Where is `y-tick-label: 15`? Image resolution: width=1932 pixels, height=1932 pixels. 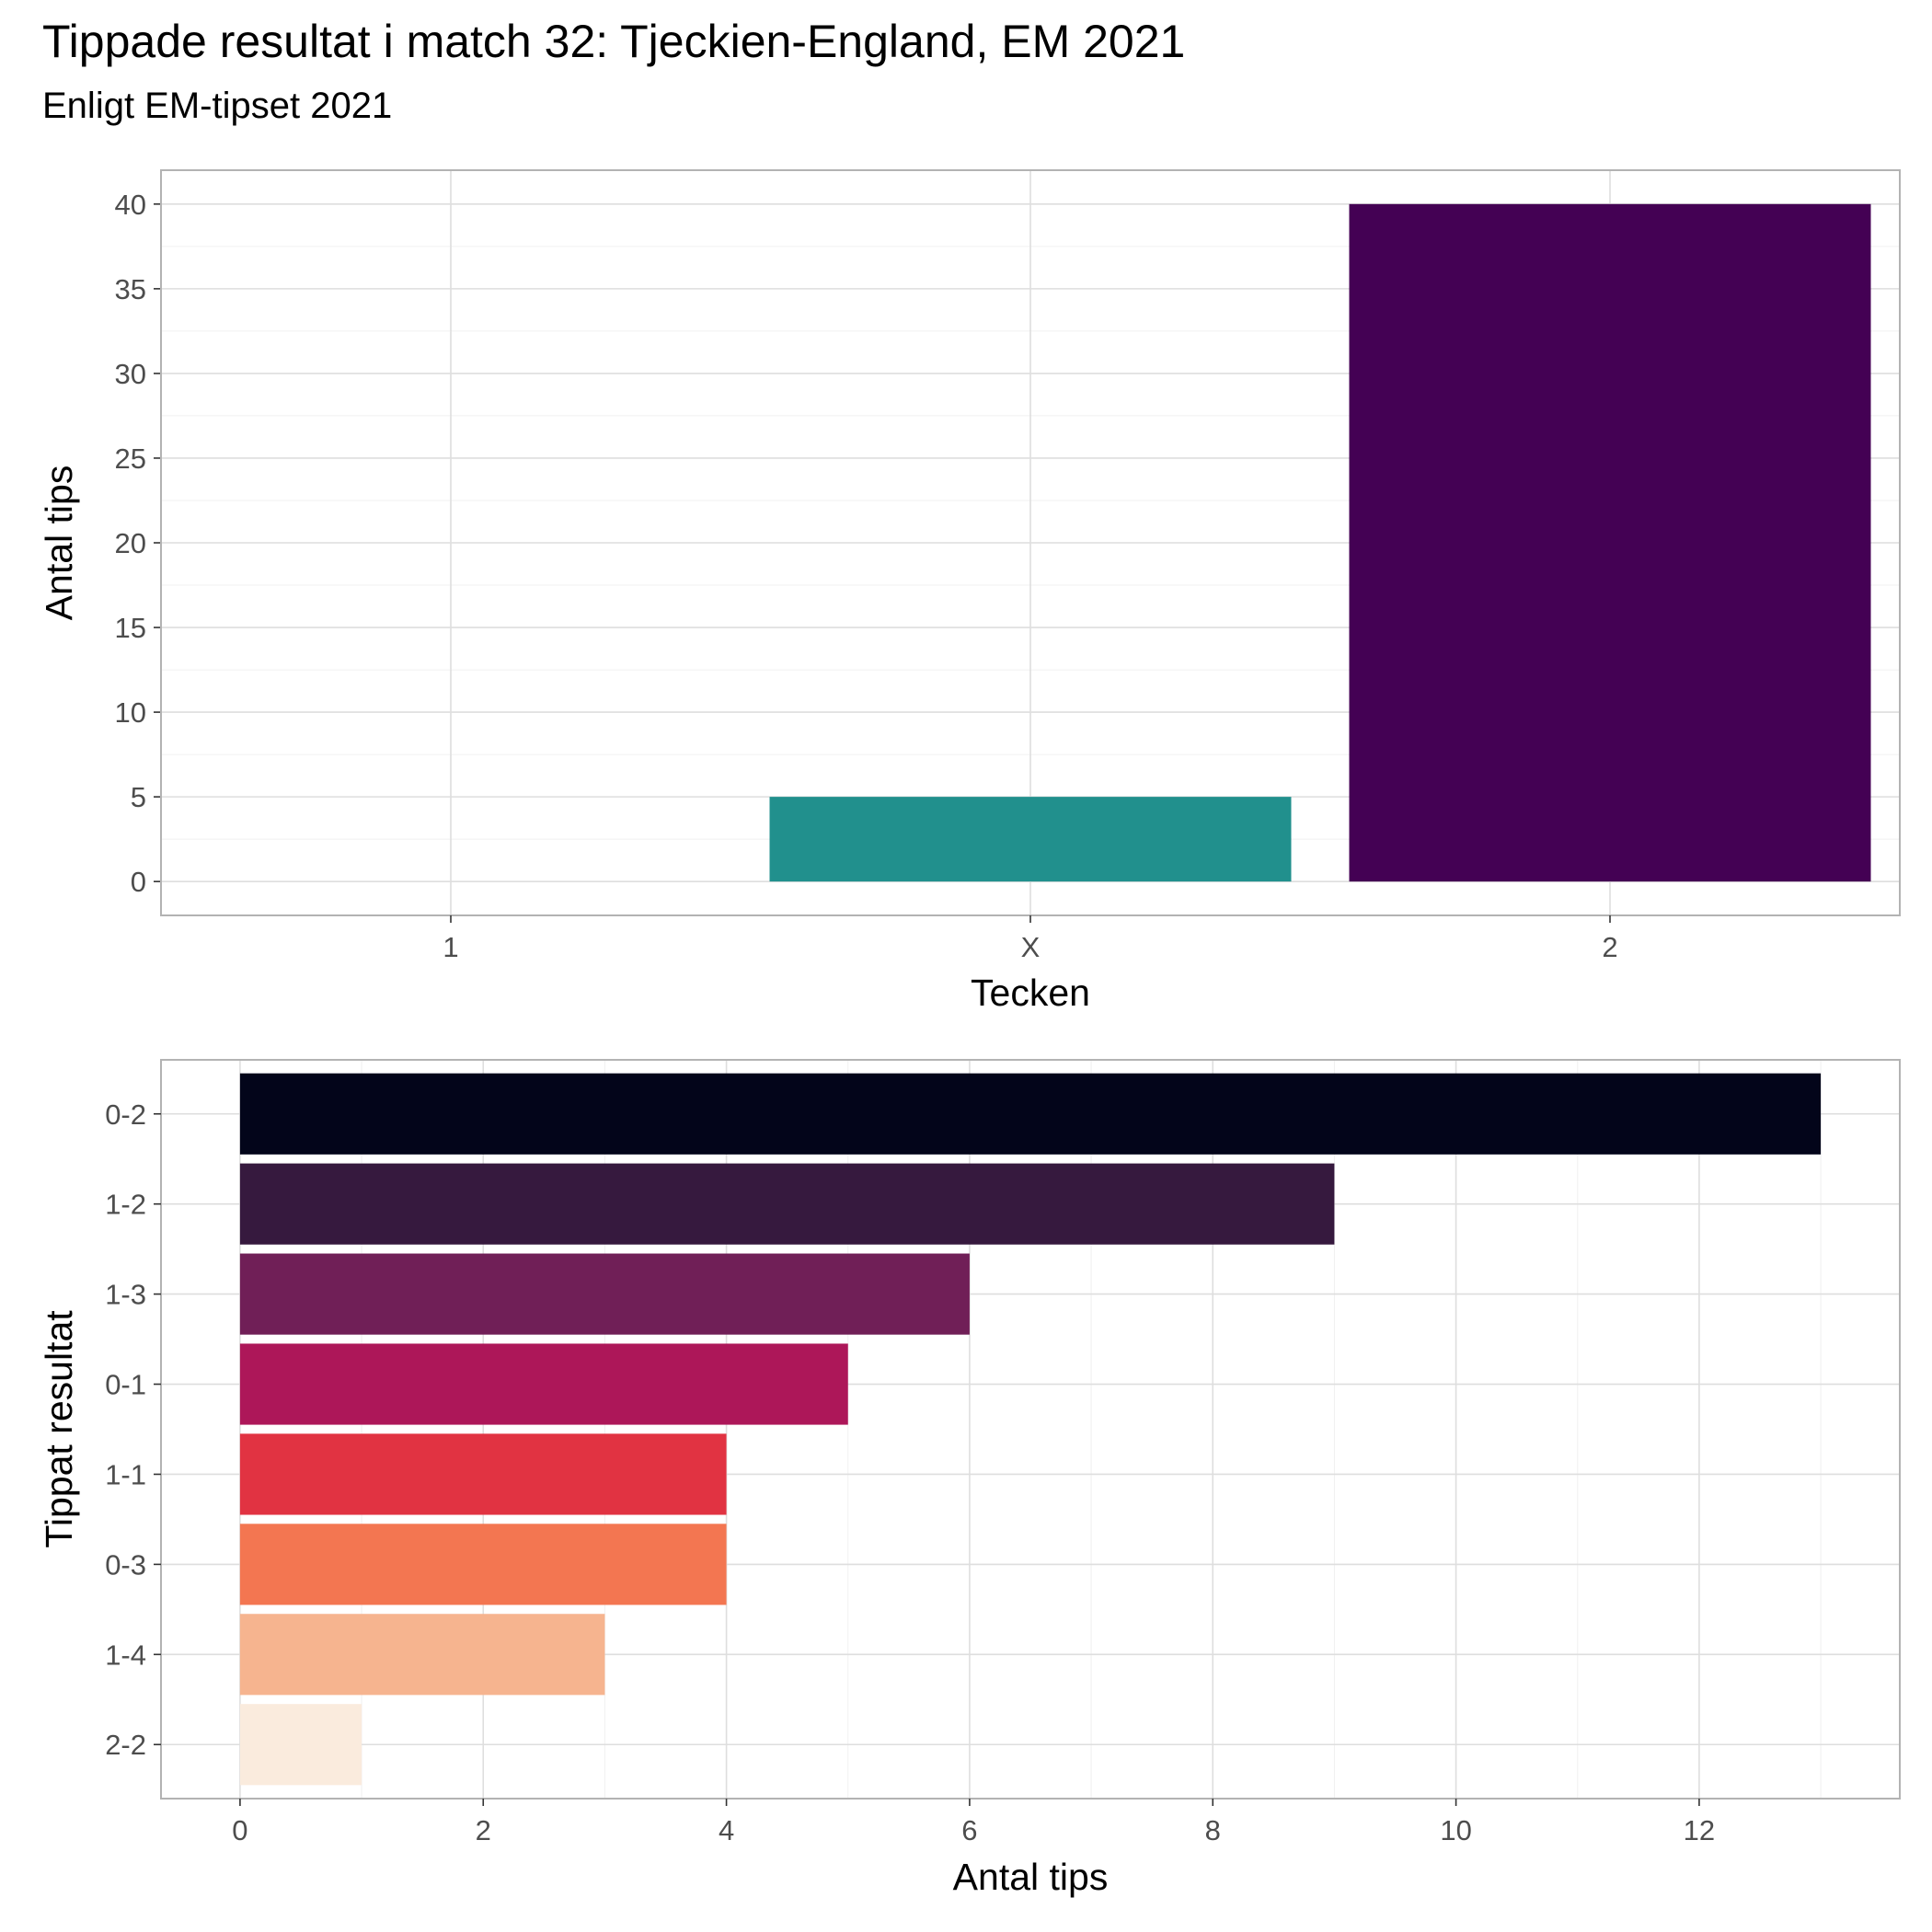
y-tick-label: 15 is located at coordinates (130, 628).